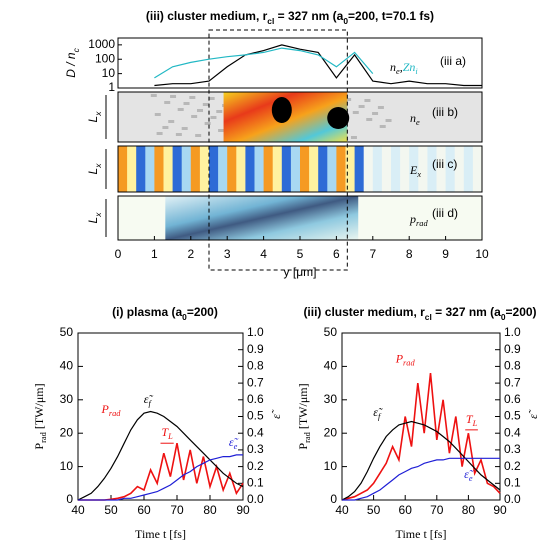  I want to click on panel-tag: (iii b), so click(445, 112).